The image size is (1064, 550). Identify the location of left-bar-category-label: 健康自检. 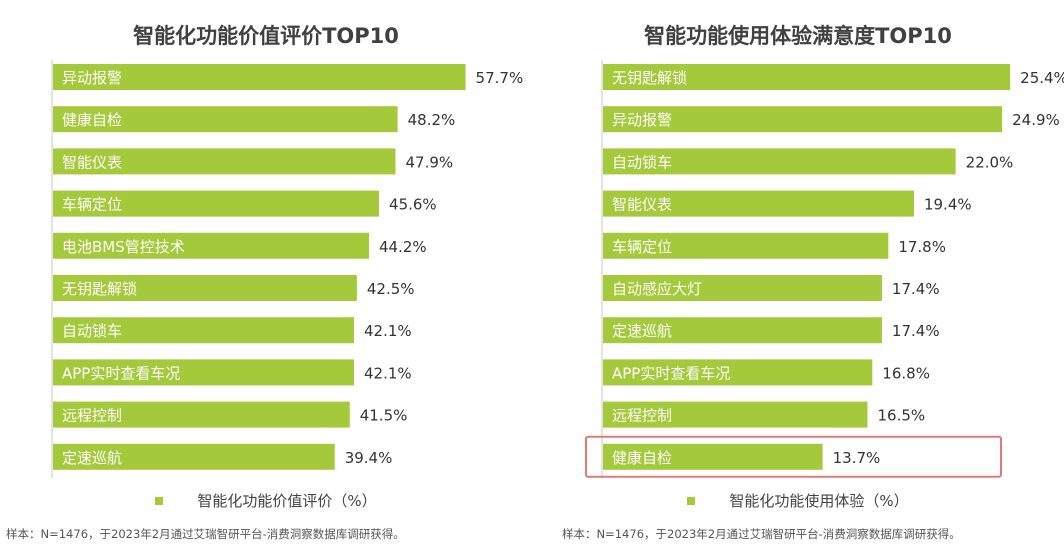
(92, 120).